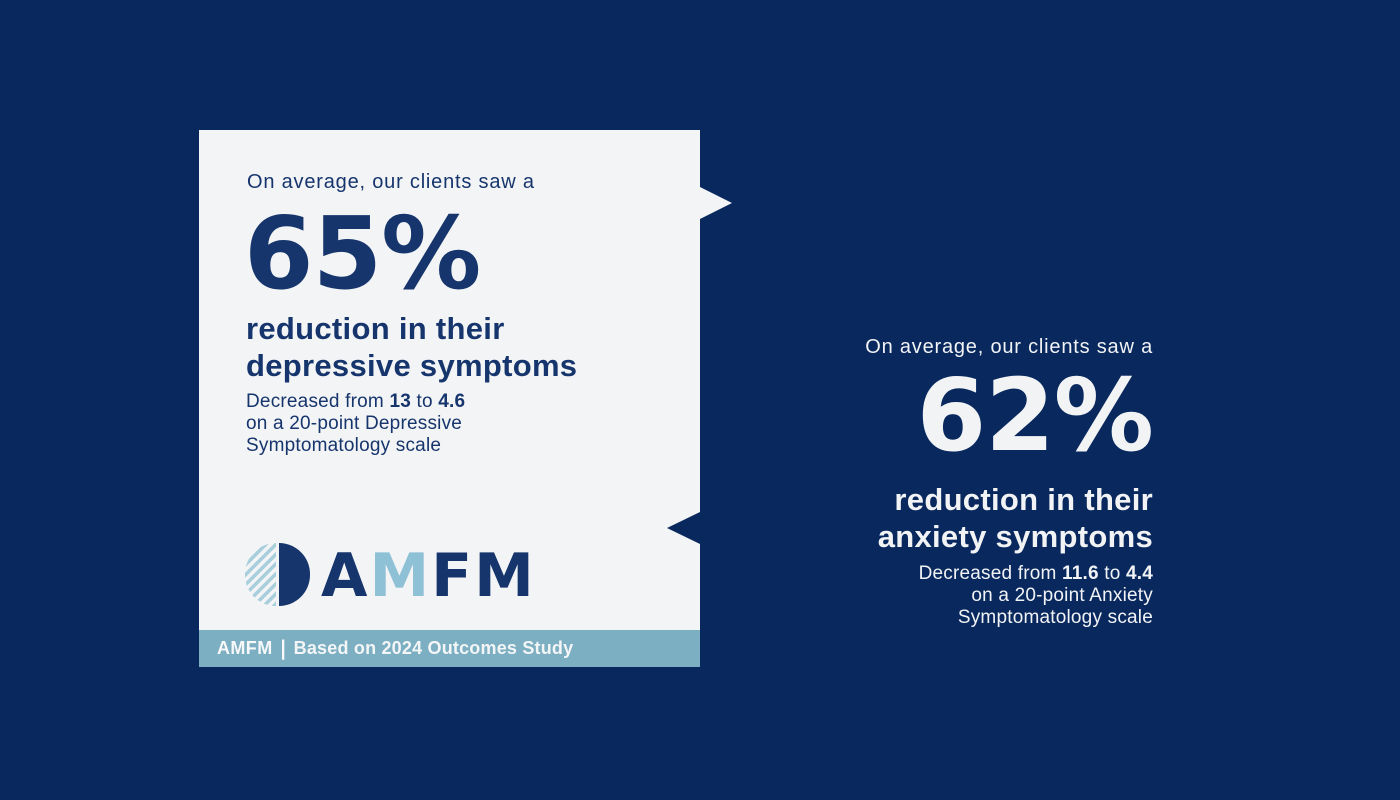 This screenshot has height=800, width=1400. What do you see at coordinates (505, 576) in the screenshot?
I see `wordmark-letter-m2: M` at bounding box center [505, 576].